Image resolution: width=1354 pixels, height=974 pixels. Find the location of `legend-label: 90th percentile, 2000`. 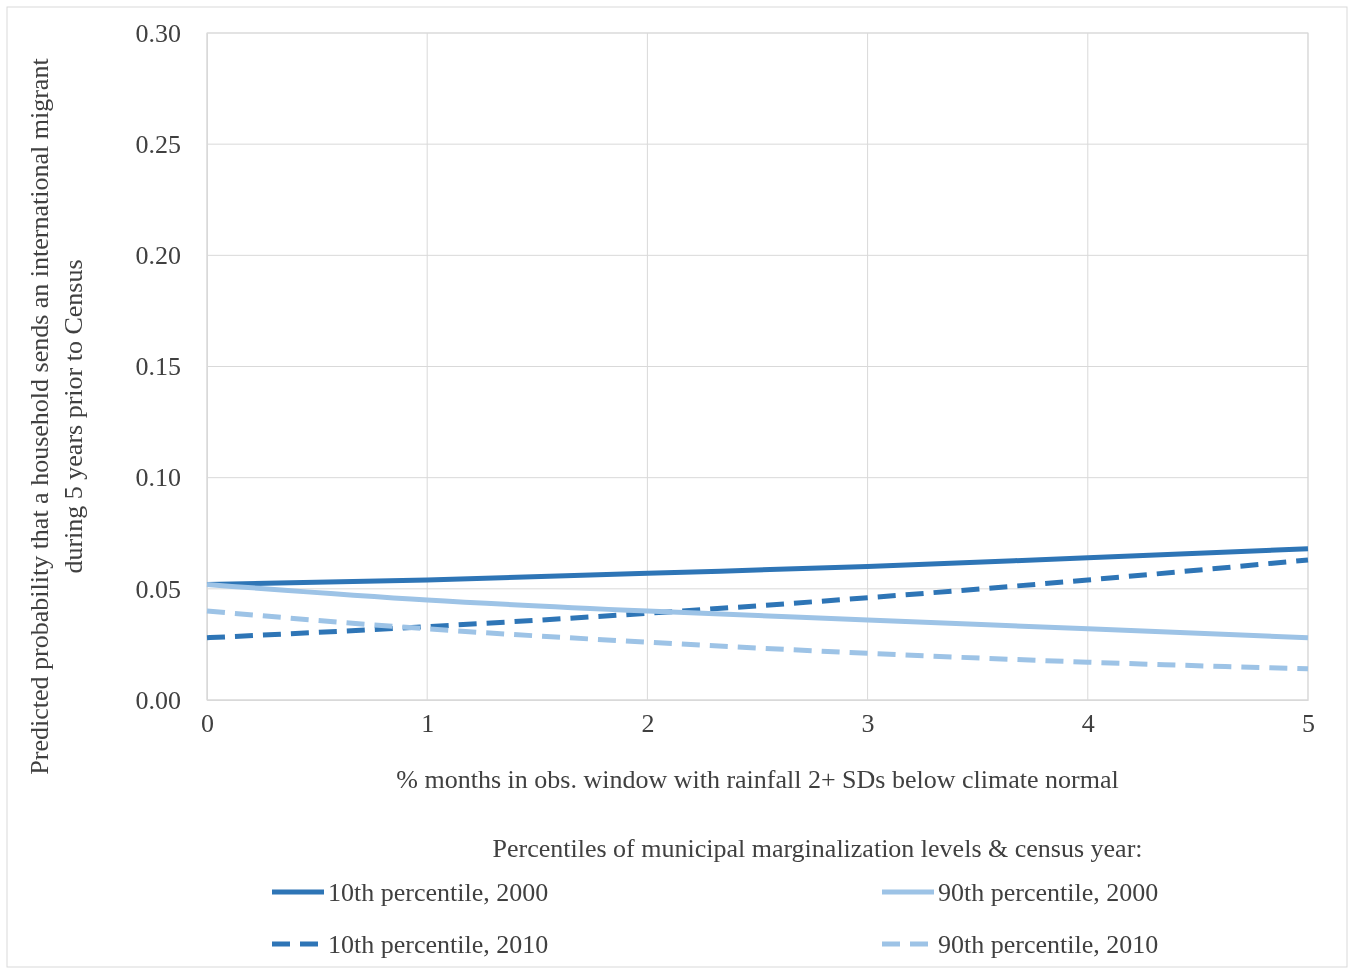

legend-label: 90th percentile, 2000 is located at coordinates (1048, 892).